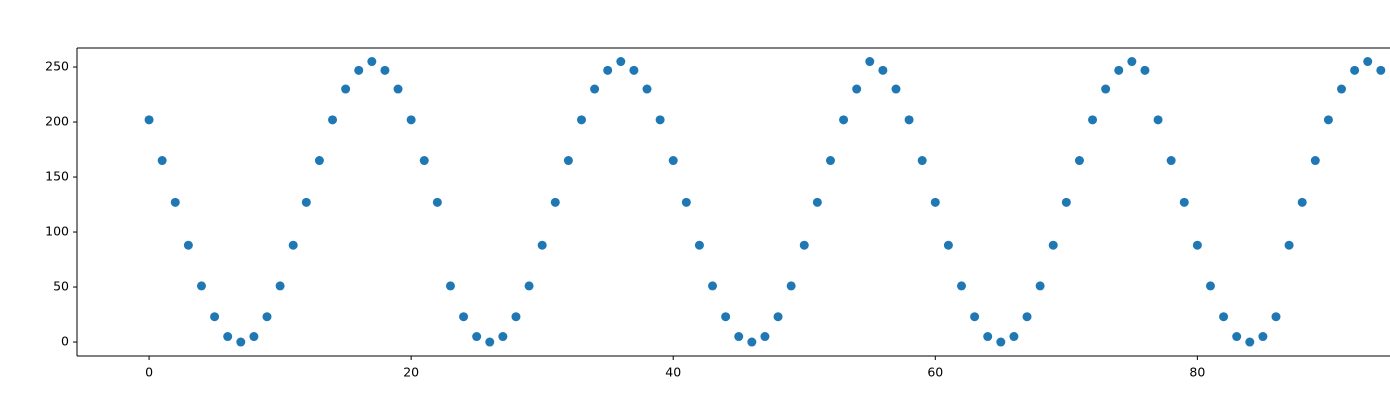  I want to click on y-tick-label: 100, so click(57, 231).